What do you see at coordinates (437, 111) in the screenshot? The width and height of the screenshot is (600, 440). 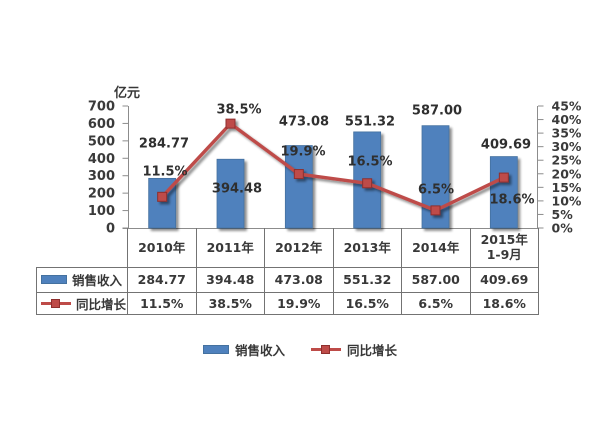 I see `bar-data-label: 587.00` at bounding box center [437, 111].